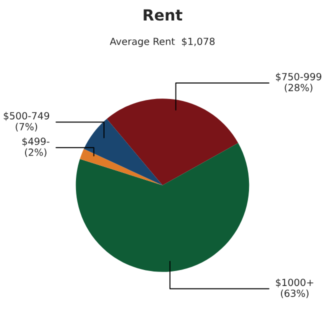 The width and height of the screenshot is (325, 325). I want to click on data-label: (63%), so click(294, 293).